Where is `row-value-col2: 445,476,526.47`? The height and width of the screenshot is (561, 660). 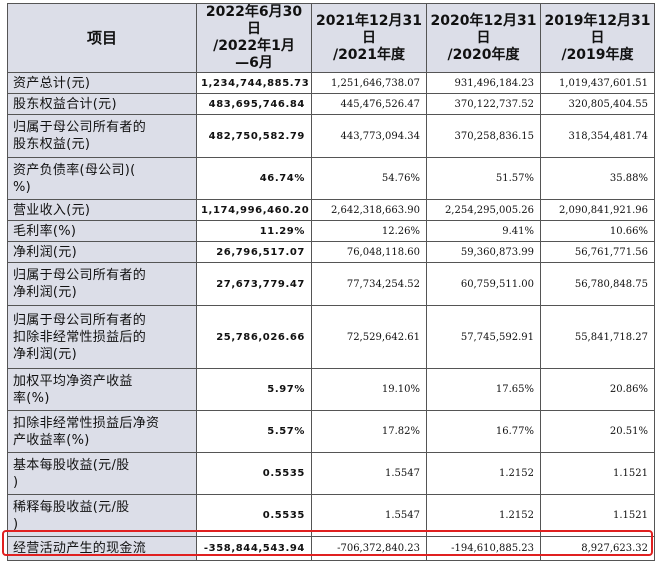
row-value-col2: 445,476,526.47 is located at coordinates (369, 104).